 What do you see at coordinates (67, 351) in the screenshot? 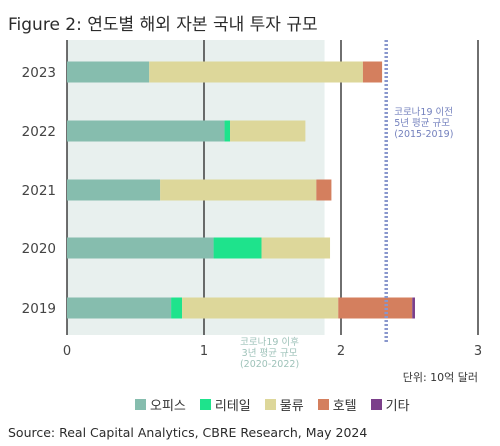
I see `x-tick-label: 0` at bounding box center [67, 351].